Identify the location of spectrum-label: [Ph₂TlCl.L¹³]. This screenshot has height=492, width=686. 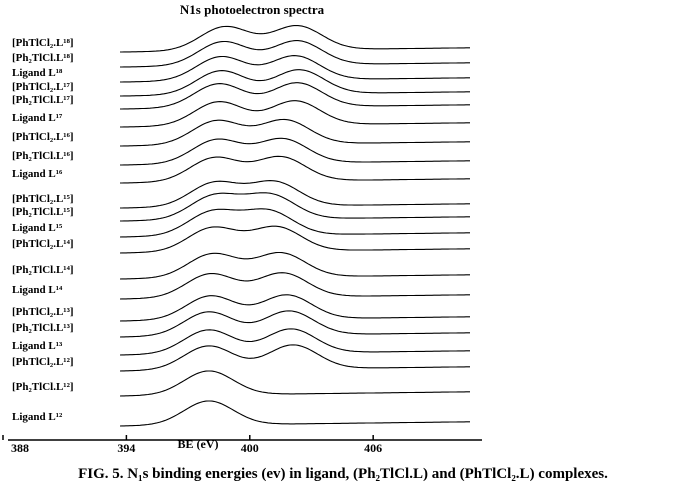
(43, 328).